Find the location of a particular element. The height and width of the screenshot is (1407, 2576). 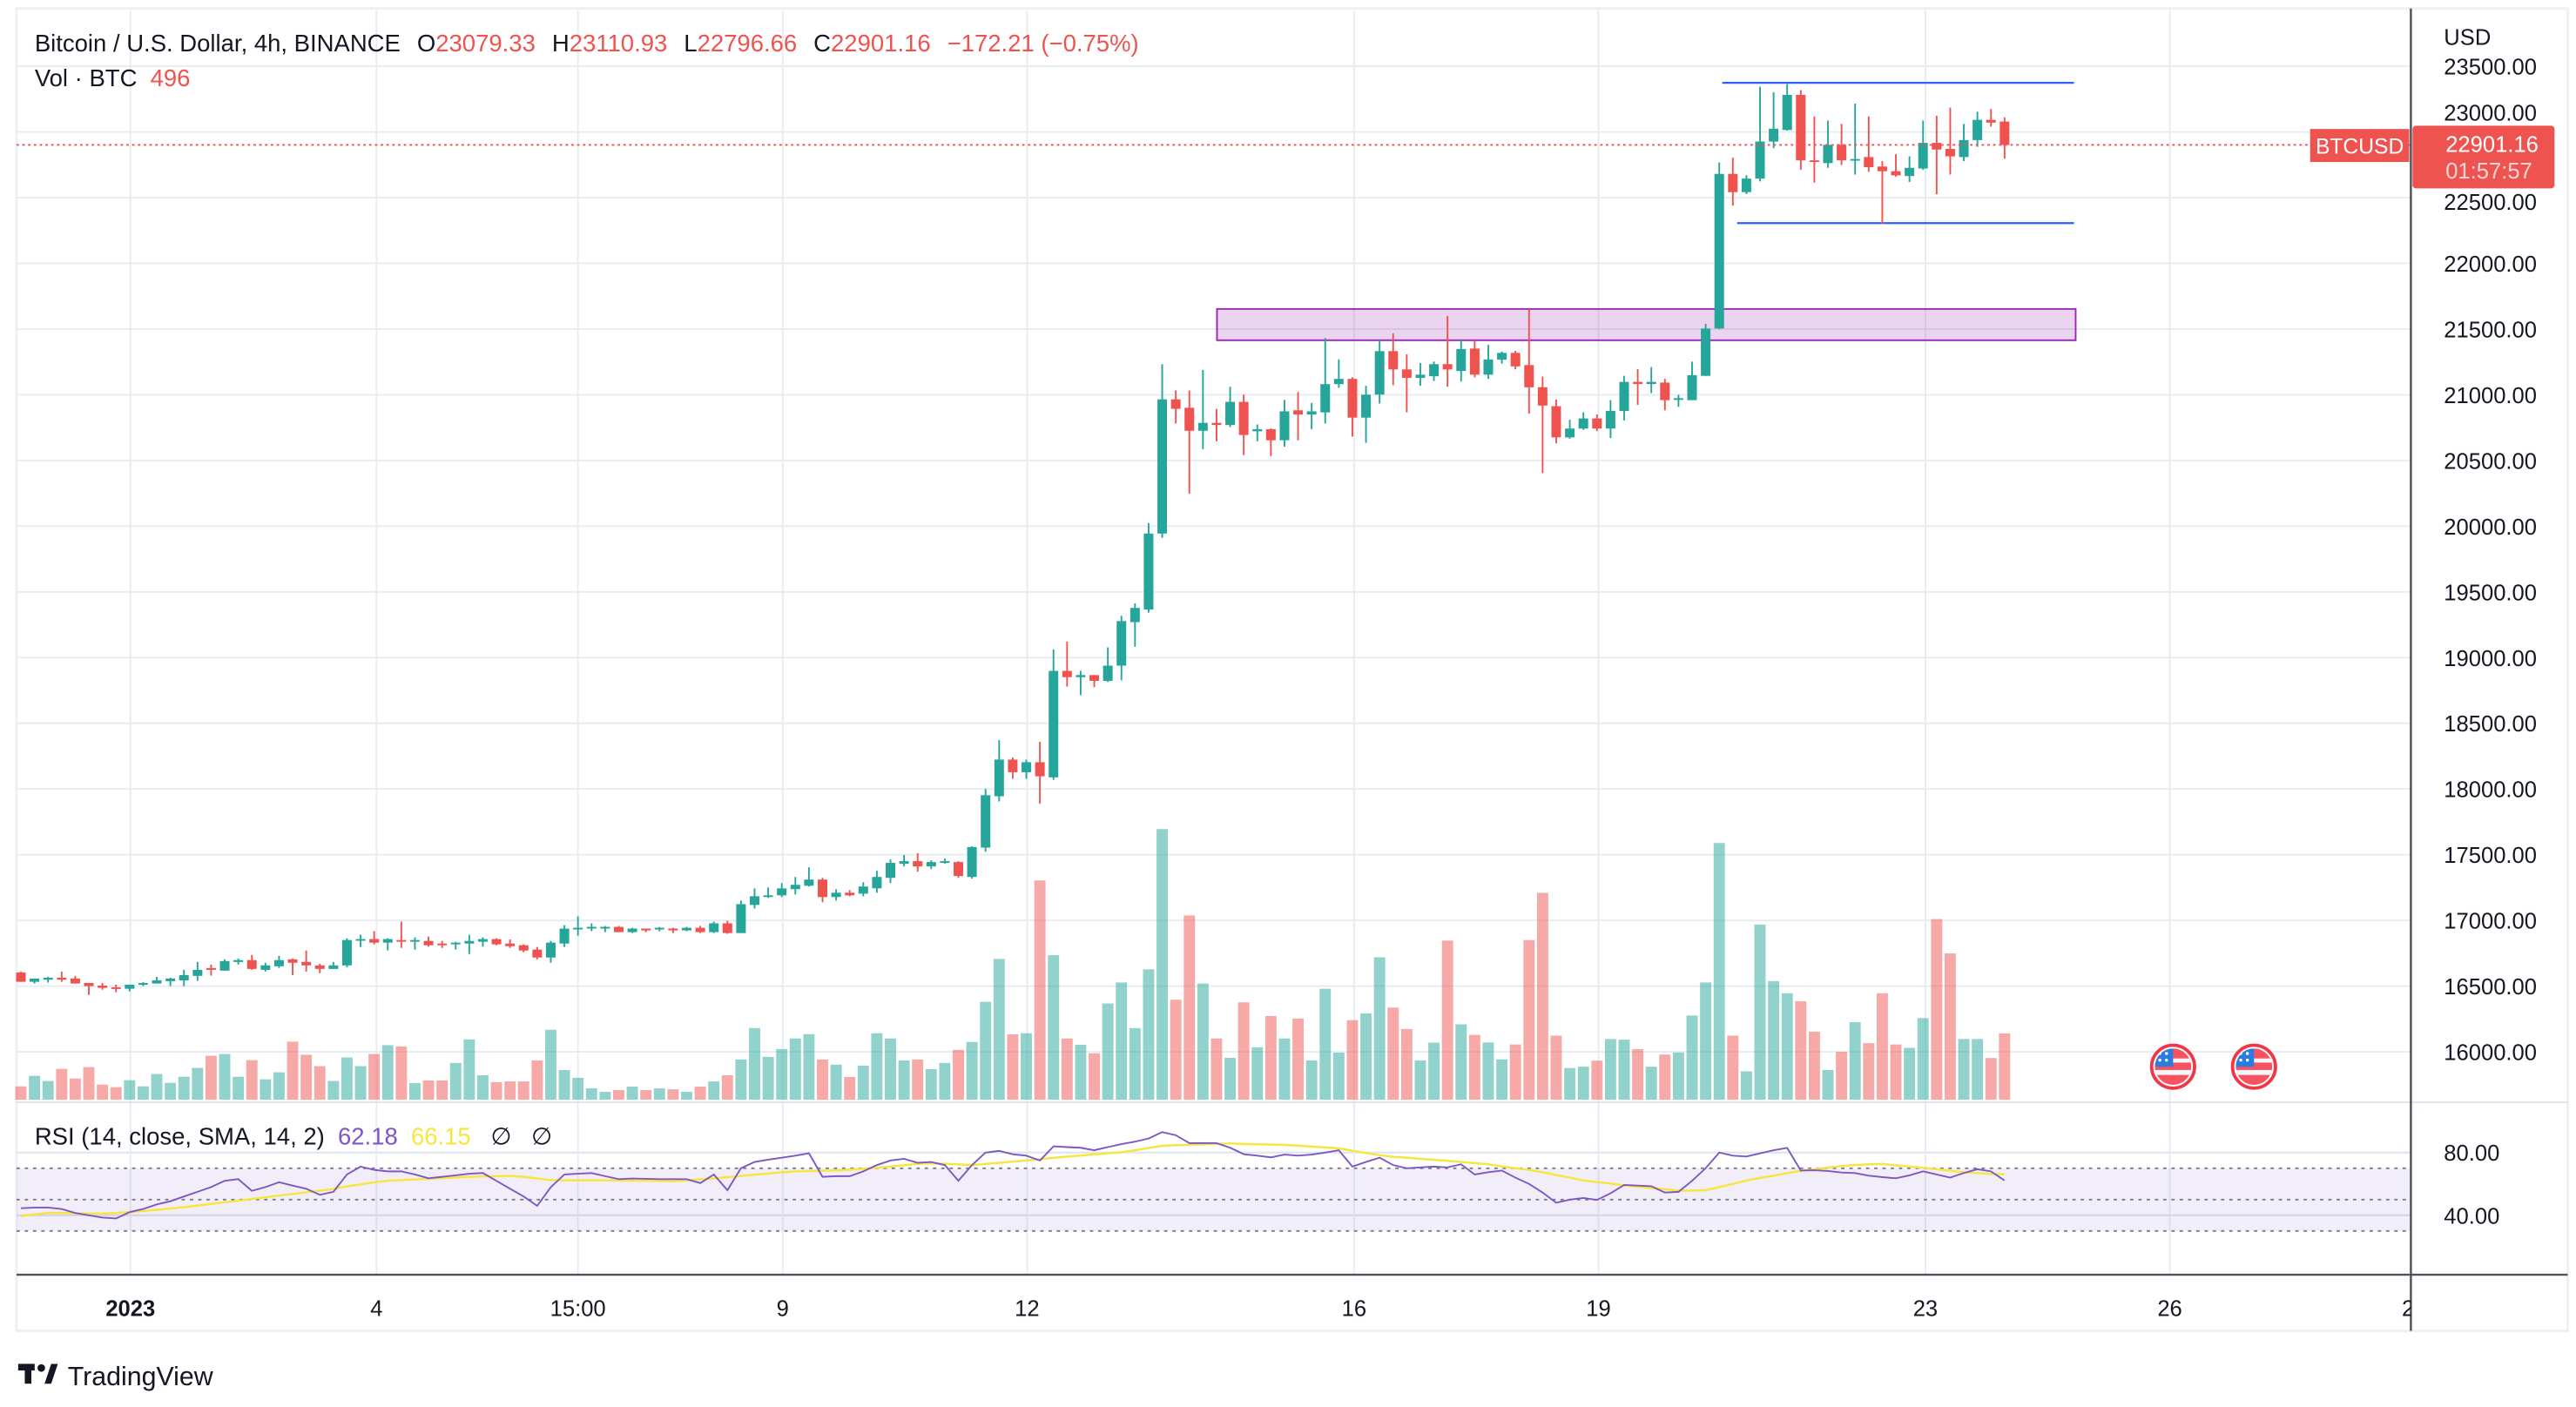

price-tick-label: 21500.00 is located at coordinates (2491, 330).